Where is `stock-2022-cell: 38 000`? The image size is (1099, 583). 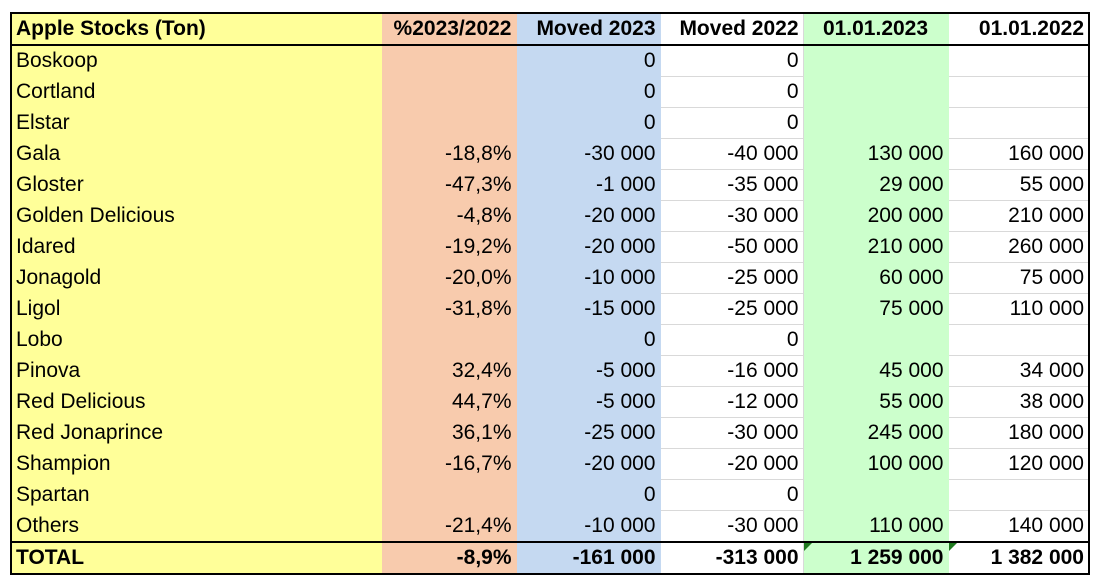 stock-2022-cell: 38 000 is located at coordinates (1019, 402).